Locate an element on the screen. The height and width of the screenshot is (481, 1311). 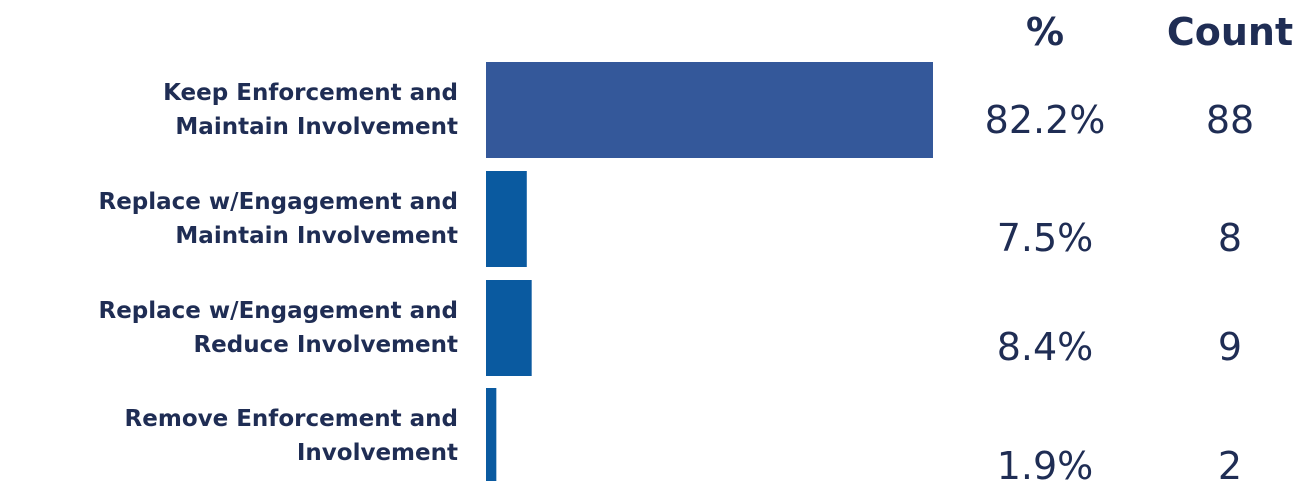
percent-label: 82.2% is located at coordinates (1045, 120).